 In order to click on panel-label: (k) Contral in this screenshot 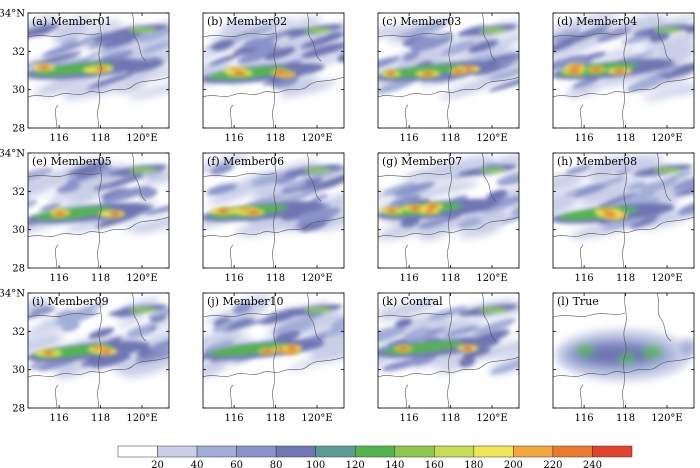, I will do `click(412, 301)`.